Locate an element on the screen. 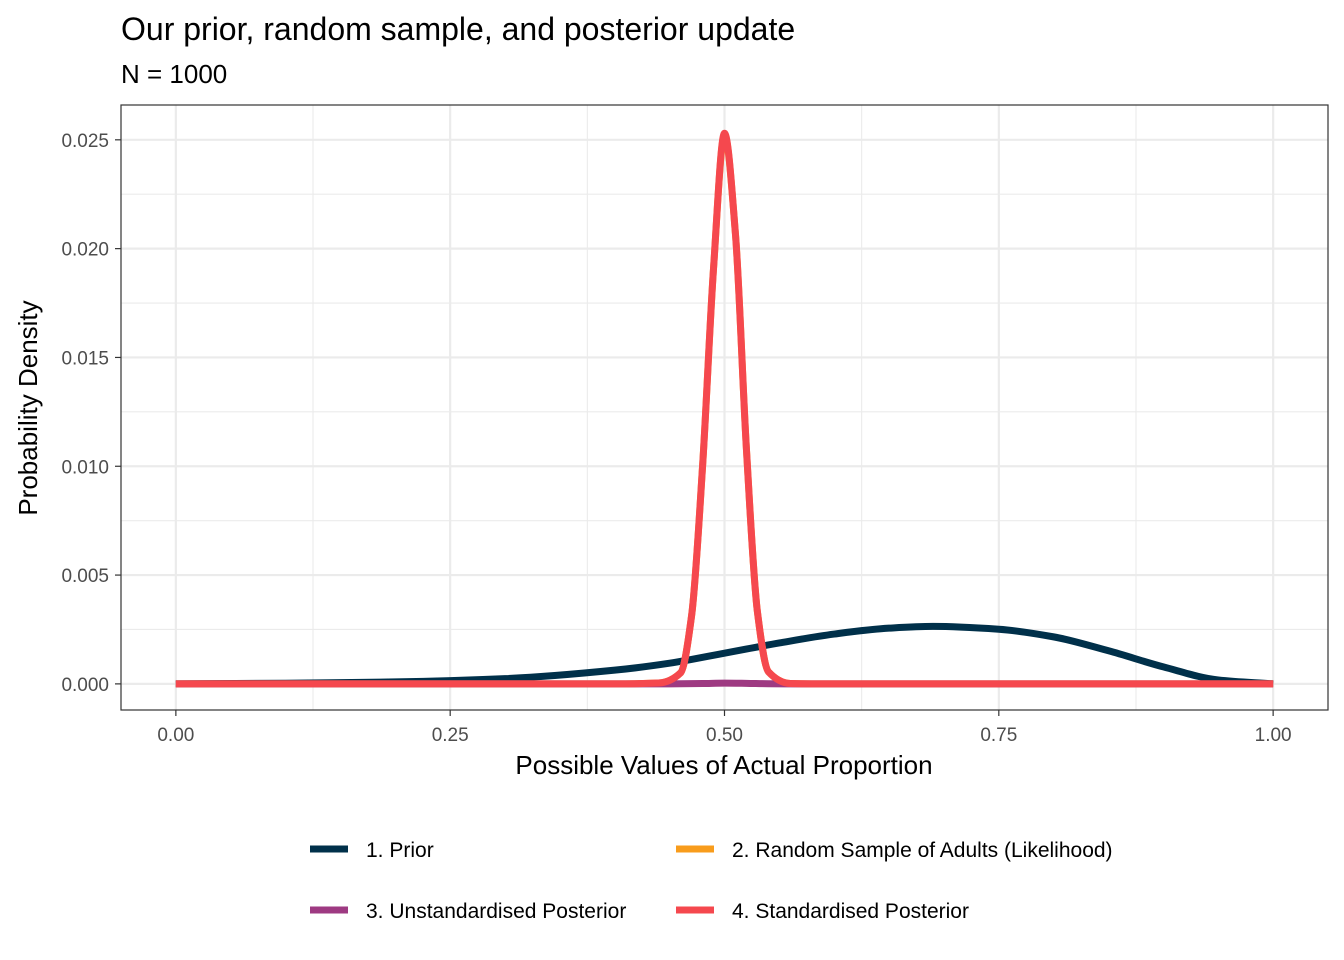 This screenshot has width=1344, height=960. x-tick-label: 0.25 is located at coordinates (450, 735).